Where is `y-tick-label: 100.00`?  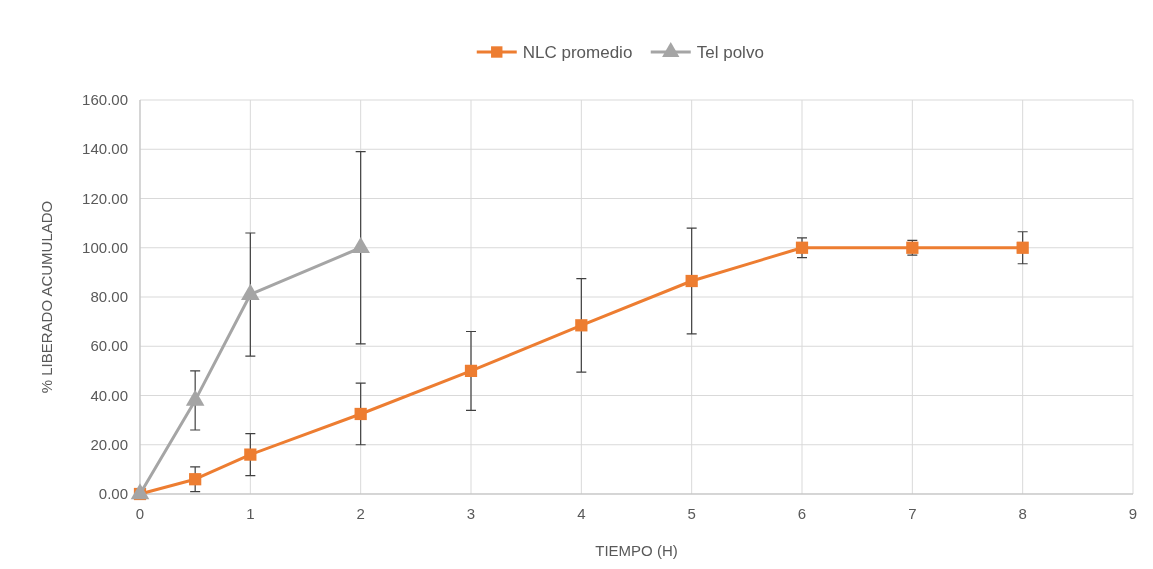 y-tick-label: 100.00 is located at coordinates (105, 247).